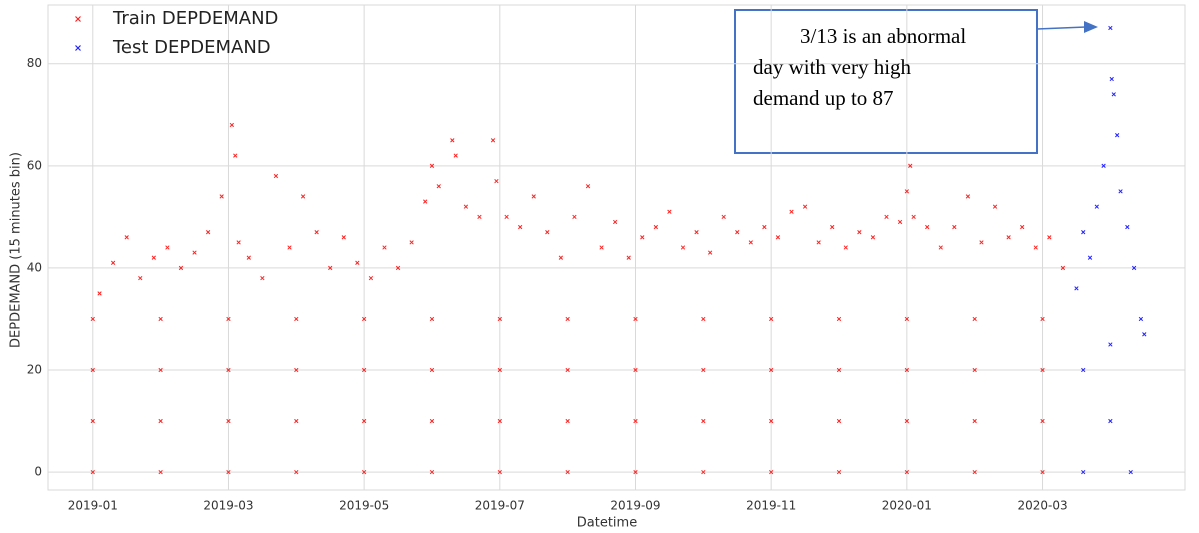 The width and height of the screenshot is (1199, 533). What do you see at coordinates (823, 98) in the screenshot?
I see `annotation-line: demand up to 87` at bounding box center [823, 98].